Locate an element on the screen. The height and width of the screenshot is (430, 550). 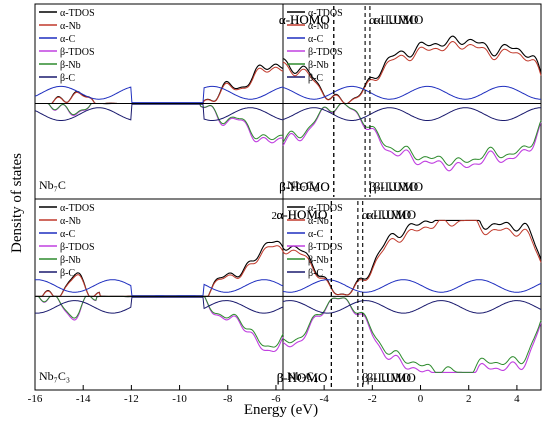
system-label: Nb₇C₄ is located at coordinates (302, 376).